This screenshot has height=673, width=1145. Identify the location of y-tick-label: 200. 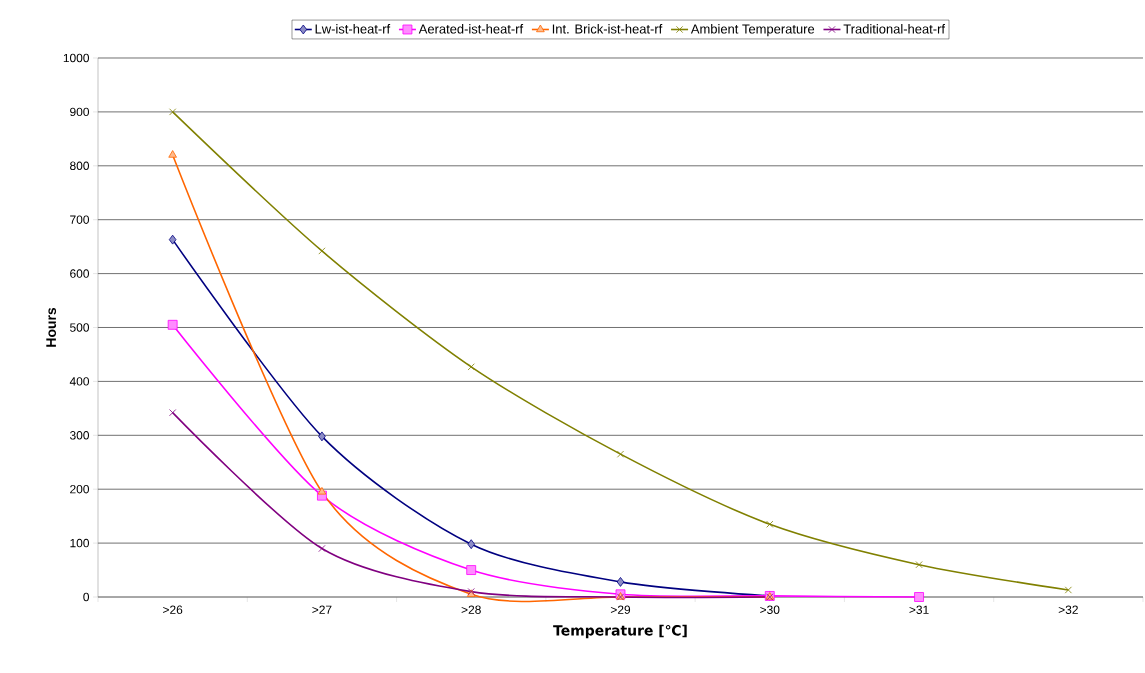
(80, 489).